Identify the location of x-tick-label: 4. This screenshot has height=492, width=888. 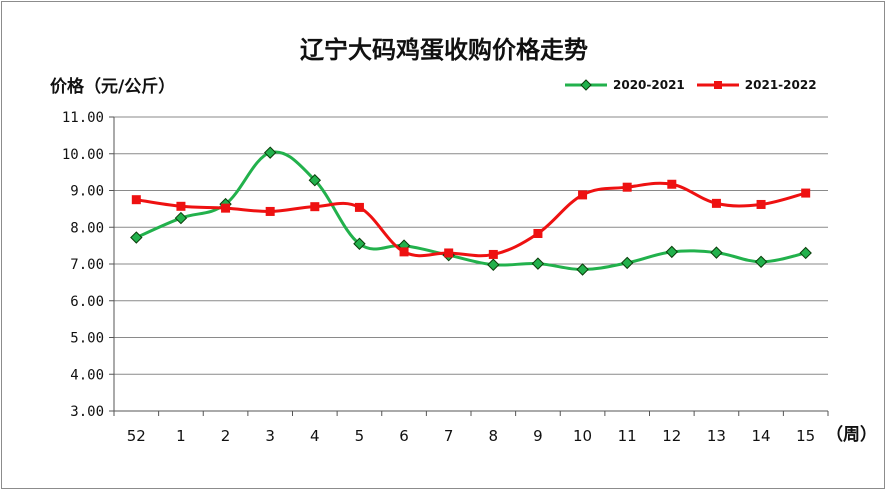
(315, 436).